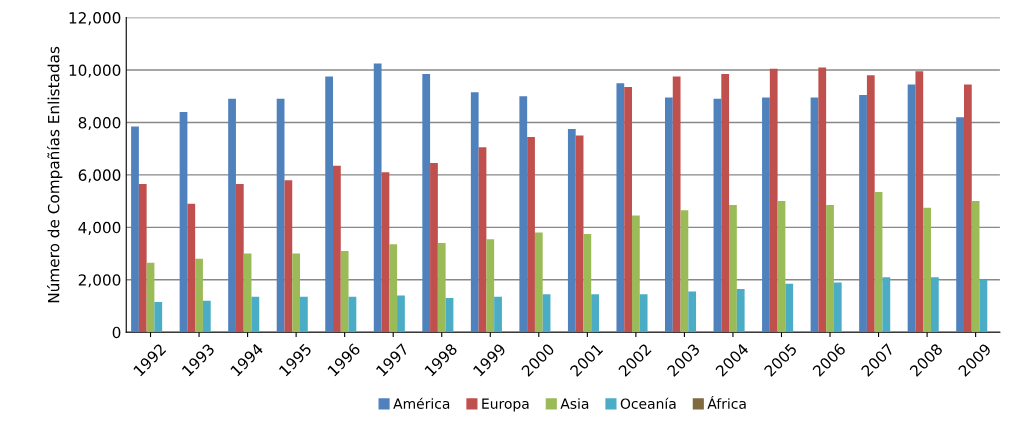 Image resolution: width=1010 pixels, height=440 pixels. Describe the element at coordinates (116, 332) in the screenshot. I see `y-tick-label: 0` at that location.